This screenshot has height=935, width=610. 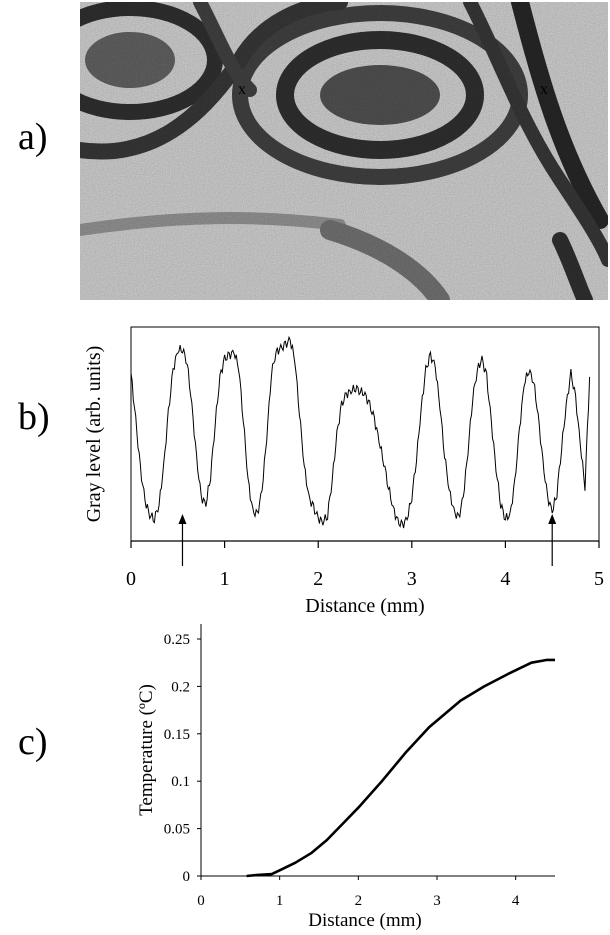 What do you see at coordinates (516, 901) in the screenshot?
I see `chart-c-x-tick-label: 4` at bounding box center [516, 901].